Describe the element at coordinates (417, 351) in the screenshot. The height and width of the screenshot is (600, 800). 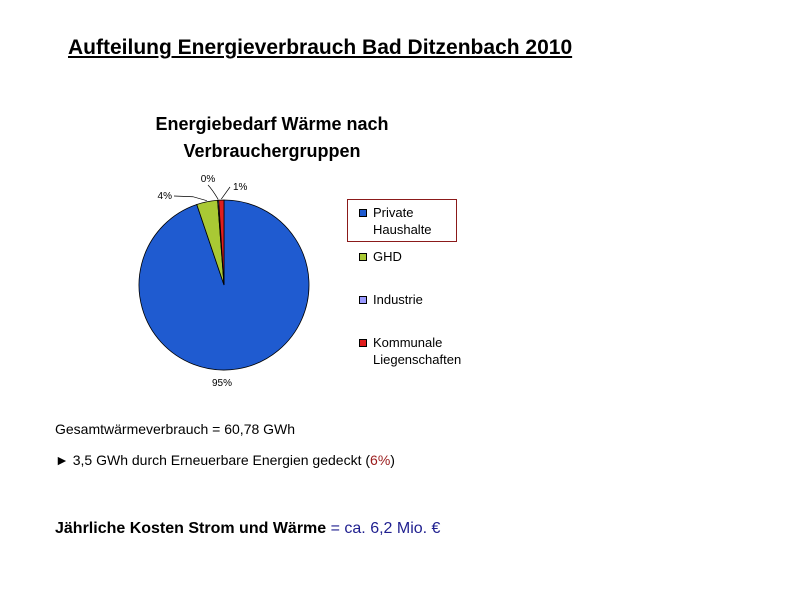
I see `legend-label-kommunale-liegenschaften: Kommunale Liegenschaften` at that location.